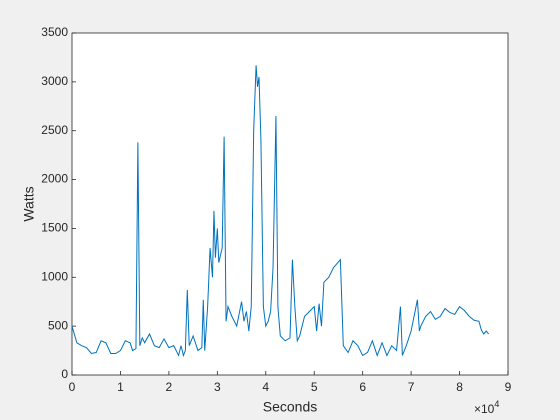 This screenshot has width=560, height=420. I want to click on x-tick-label: 0, so click(72, 387).